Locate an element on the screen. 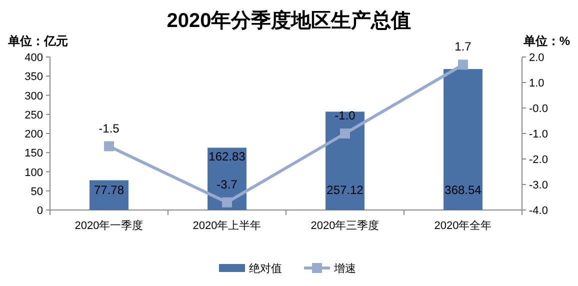 This screenshot has width=578, height=286. y2-tick-label: -2.0 is located at coordinates (538, 160).